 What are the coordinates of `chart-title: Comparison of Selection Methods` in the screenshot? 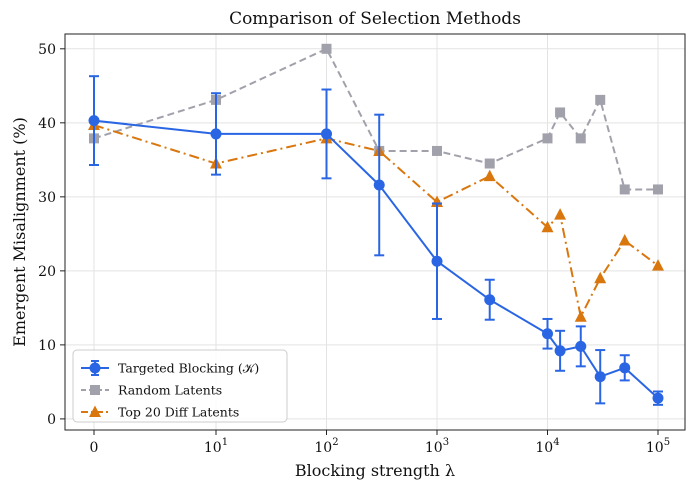 It's located at (375, 19).